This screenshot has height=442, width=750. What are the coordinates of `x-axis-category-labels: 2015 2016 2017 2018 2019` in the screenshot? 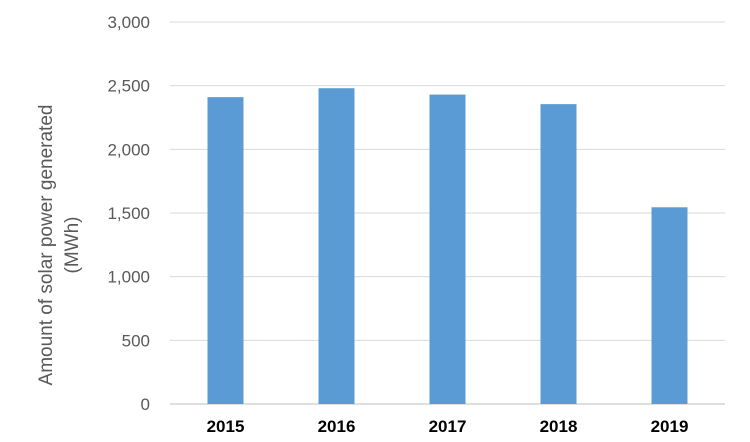 It's located at (448, 426).